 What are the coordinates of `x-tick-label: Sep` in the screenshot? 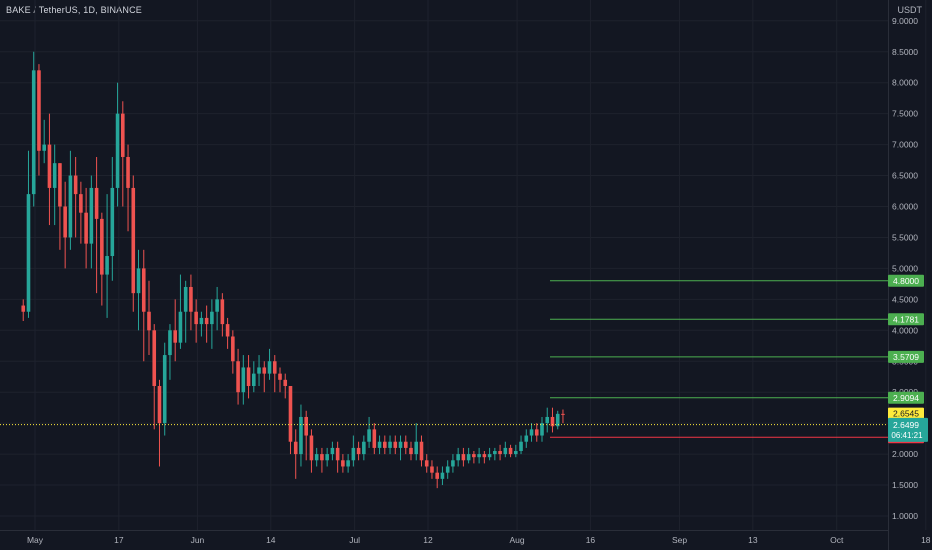 It's located at (679, 540).